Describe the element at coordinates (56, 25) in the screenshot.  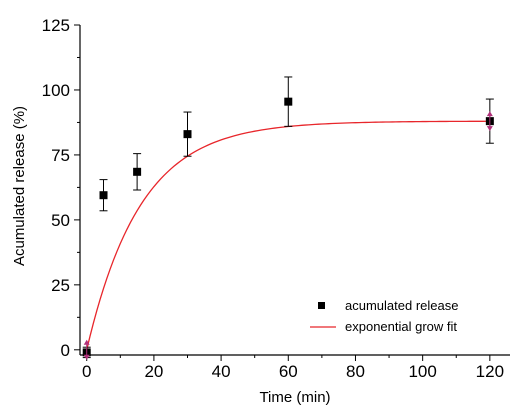
I see `y-tick-label: 125` at that location.